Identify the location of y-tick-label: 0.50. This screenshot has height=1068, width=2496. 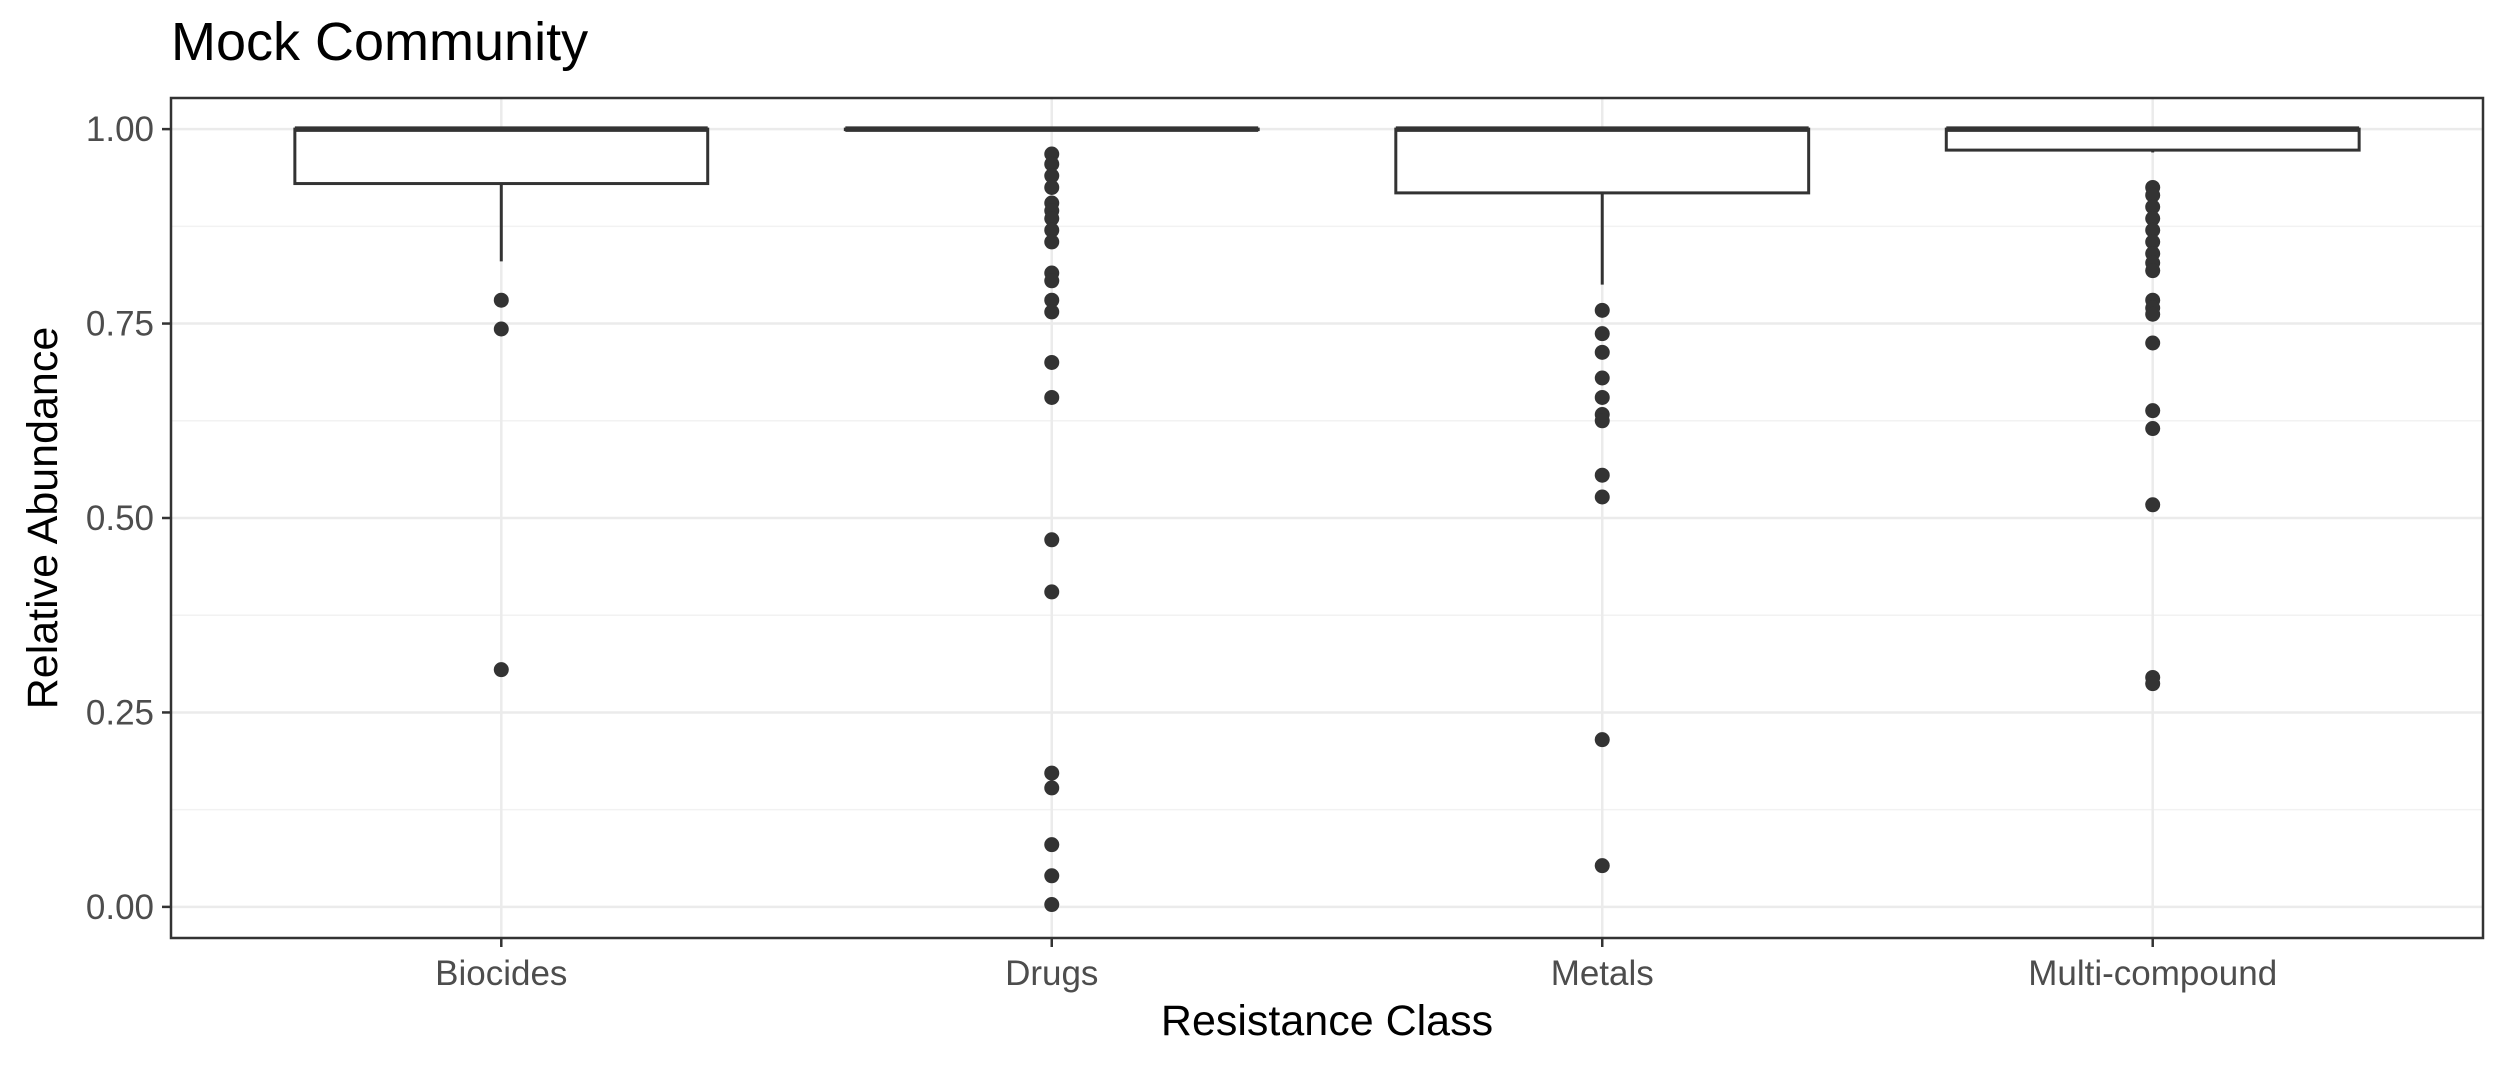
(120, 518).